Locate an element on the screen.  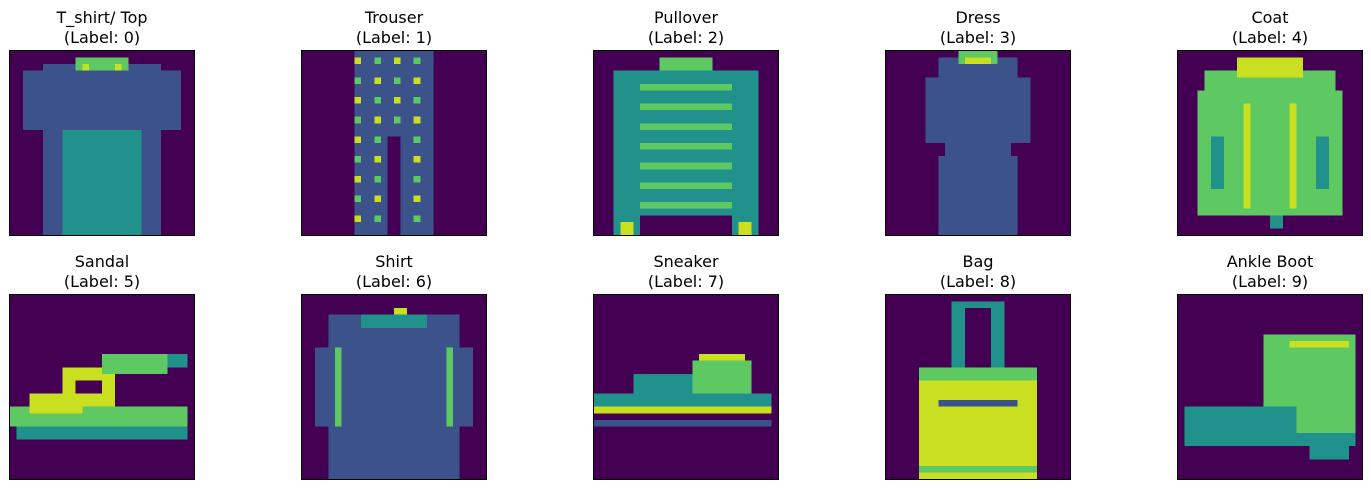
panel-title: T_shirt/ Top (Label: 0) is located at coordinates (102, 28).